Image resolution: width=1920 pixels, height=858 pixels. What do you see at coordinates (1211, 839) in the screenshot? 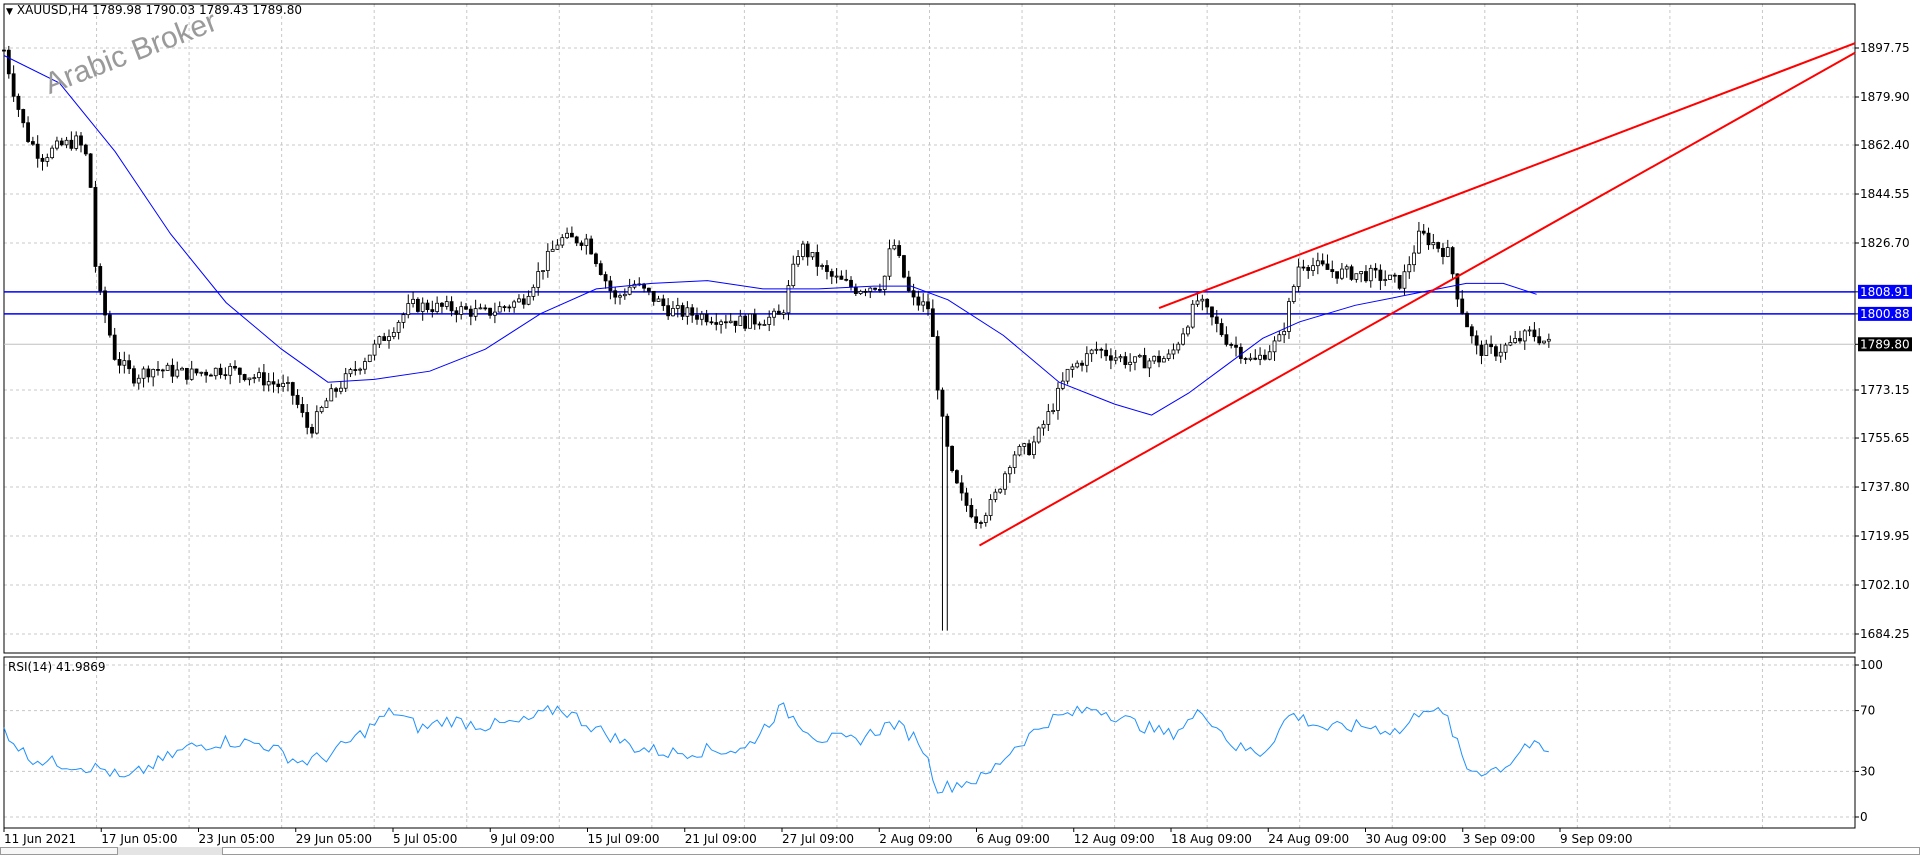
I see `time-axis-label: 18 Aug 09:00` at bounding box center [1211, 839].